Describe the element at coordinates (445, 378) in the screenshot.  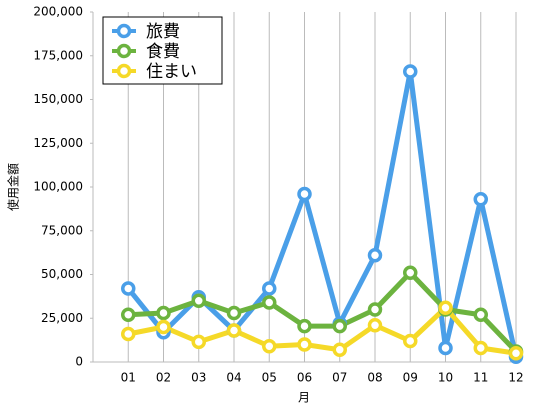
I see `x-tick-label: 10` at that location.